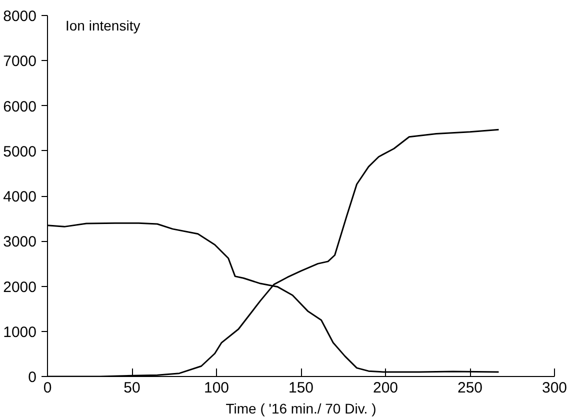 Image resolution: width=579 pixels, height=419 pixels. I want to click on x-tick-label: 0, so click(47, 388).